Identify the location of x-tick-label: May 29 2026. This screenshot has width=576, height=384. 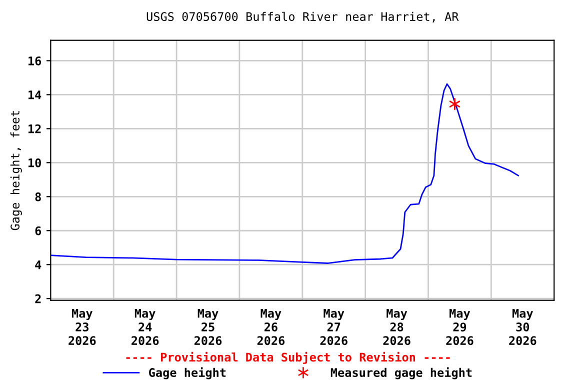
(460, 327).